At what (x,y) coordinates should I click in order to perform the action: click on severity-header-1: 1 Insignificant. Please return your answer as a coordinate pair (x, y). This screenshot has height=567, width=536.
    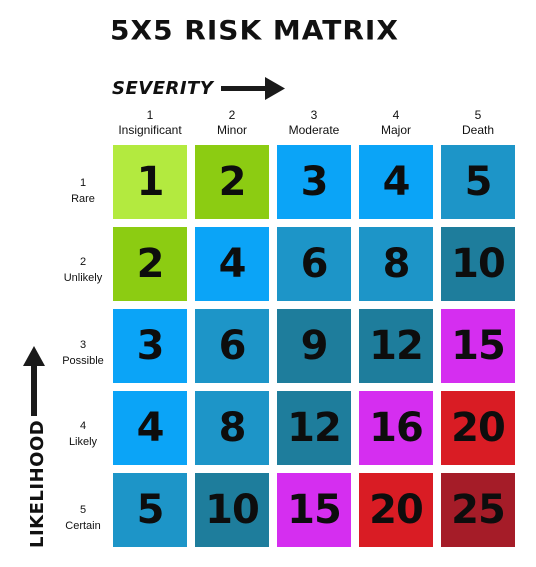
    Looking at the image, I should click on (150, 123).